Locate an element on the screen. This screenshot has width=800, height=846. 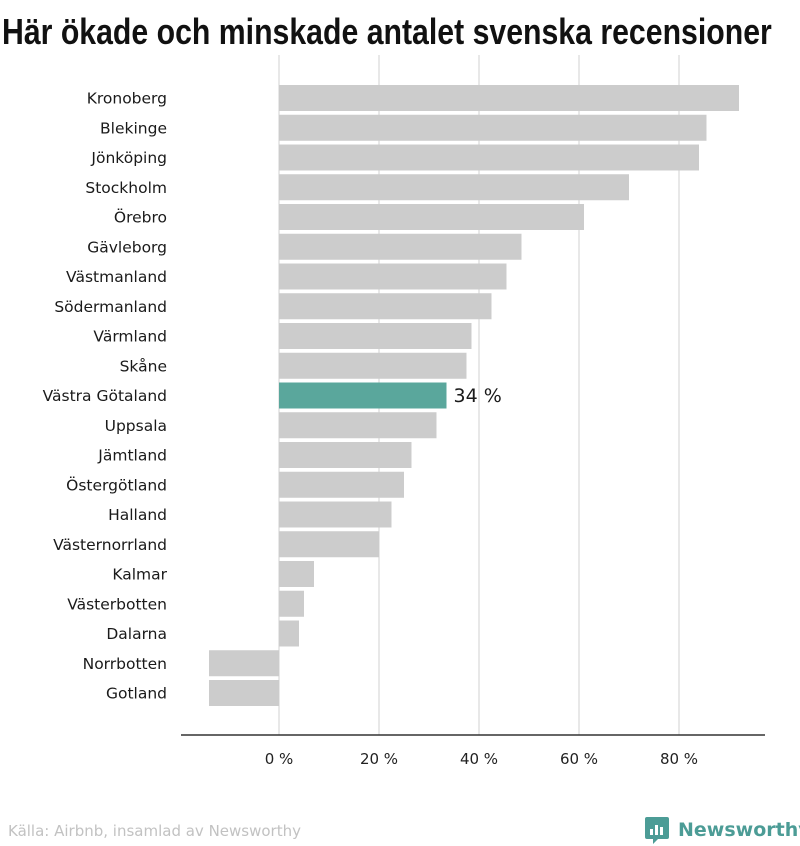
brand-name: Newsworthy is located at coordinates (739, 830).